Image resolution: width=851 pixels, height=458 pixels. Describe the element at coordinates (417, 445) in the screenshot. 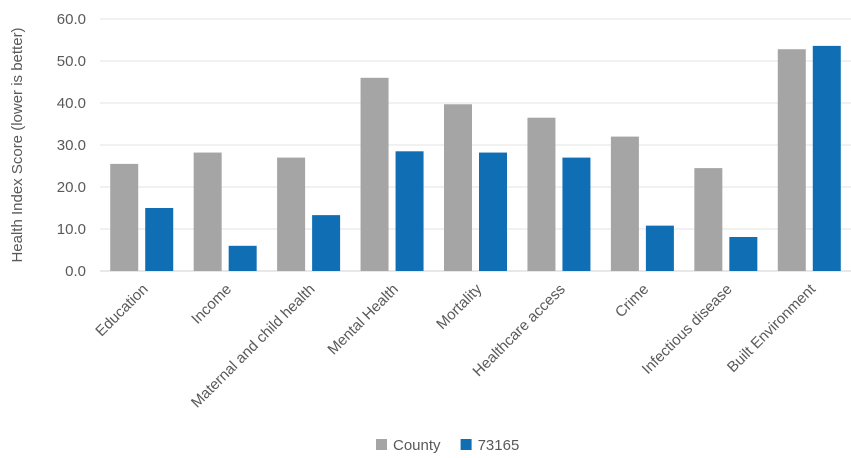

I see `legend-label: County` at that location.